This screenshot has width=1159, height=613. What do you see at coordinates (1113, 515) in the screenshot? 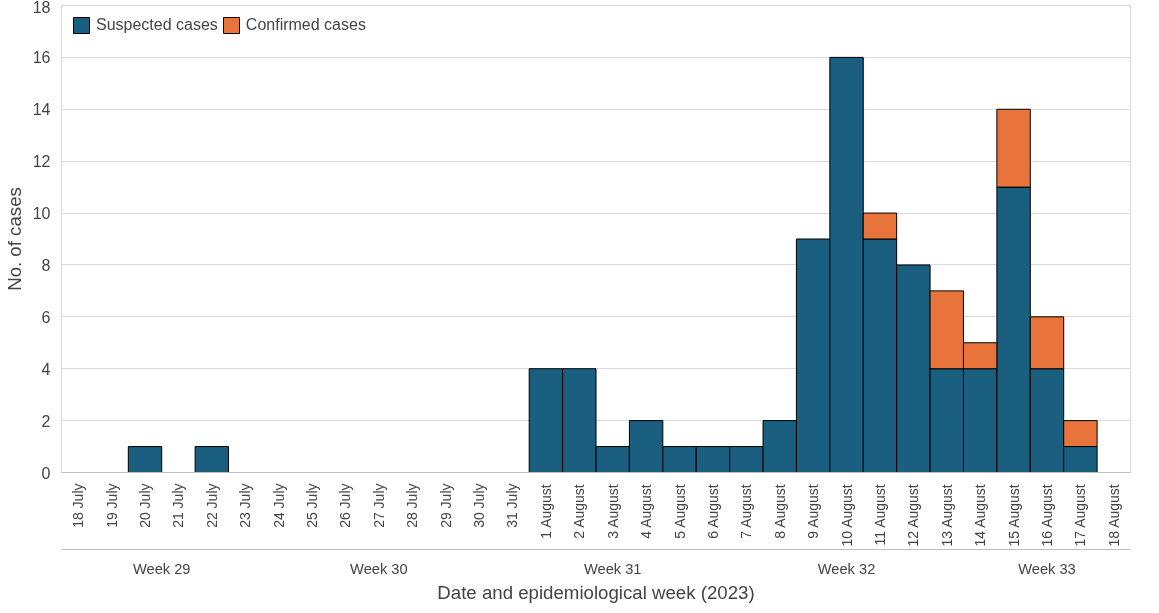
I see `x-tick-label: 18 August` at bounding box center [1113, 515].